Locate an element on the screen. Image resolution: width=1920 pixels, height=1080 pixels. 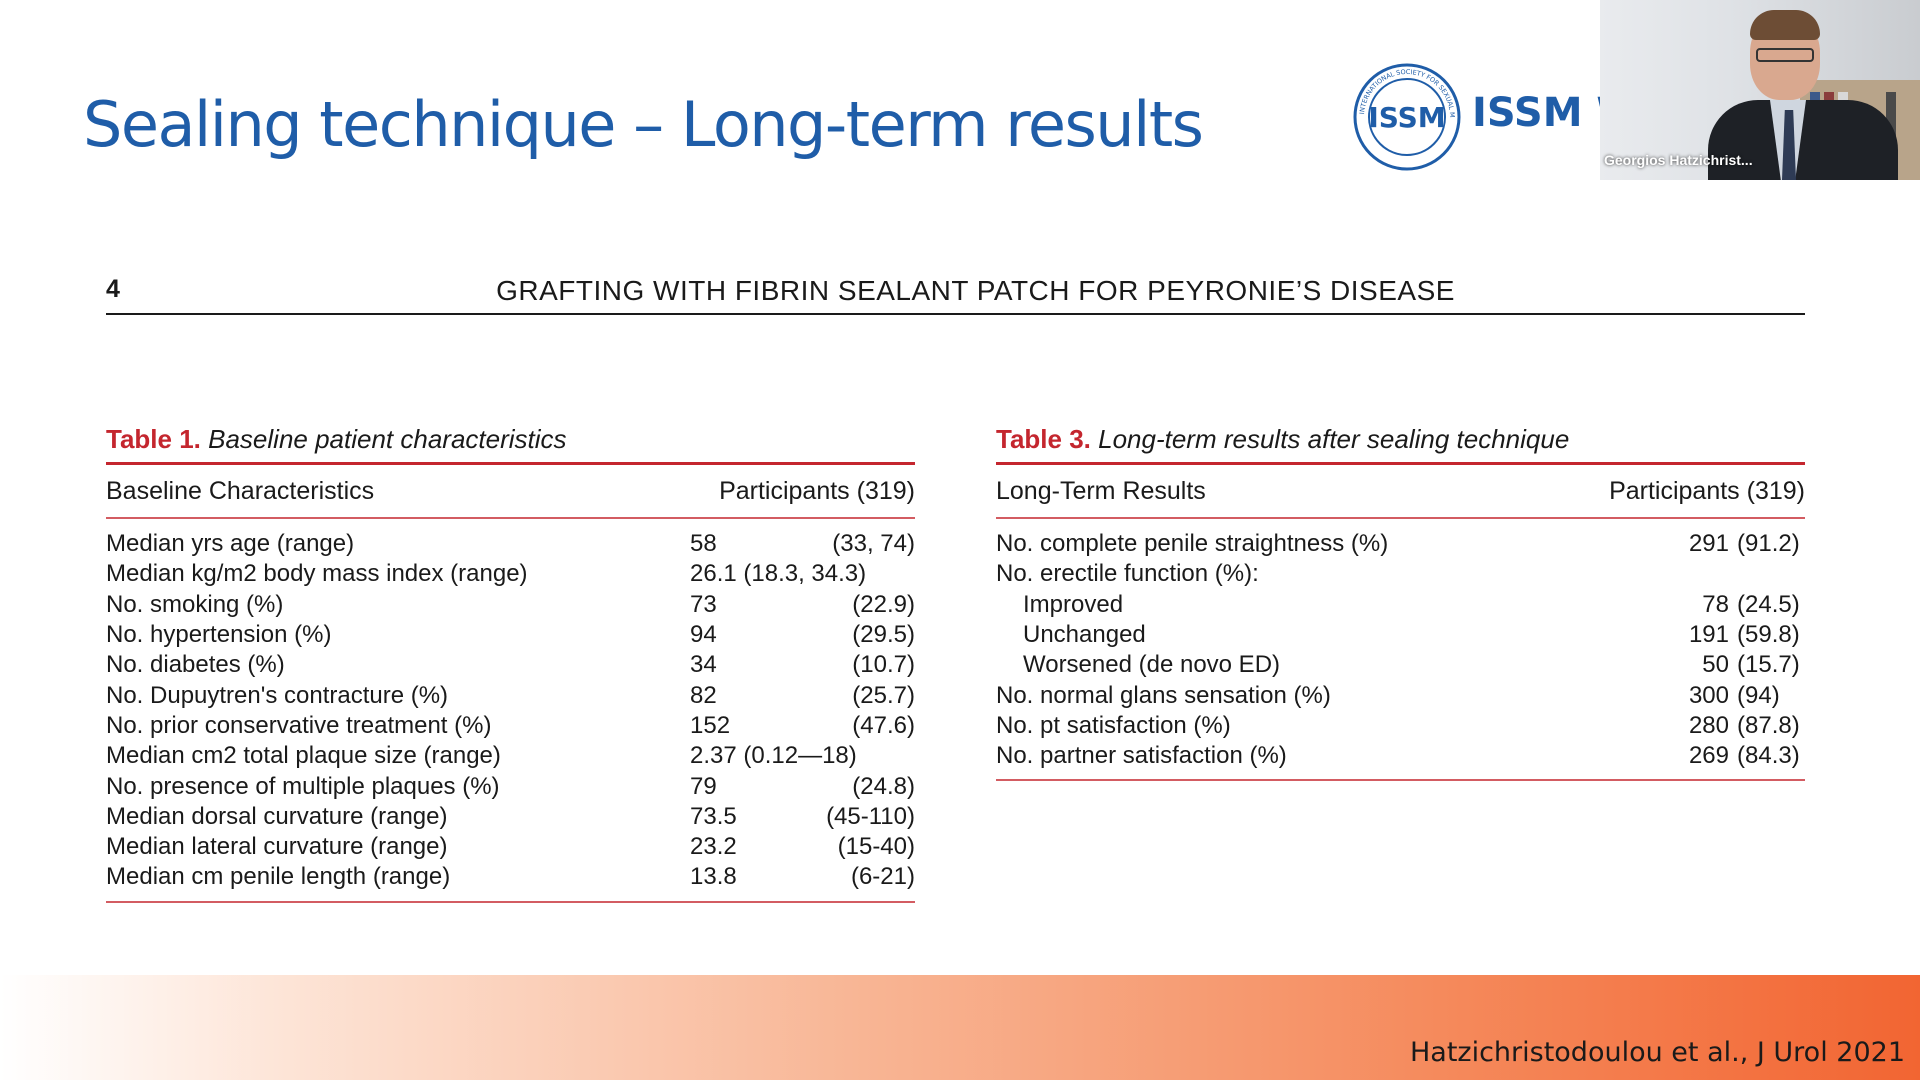
row-label: Worsened (de novo ED) is located at coordinates (1152, 665).